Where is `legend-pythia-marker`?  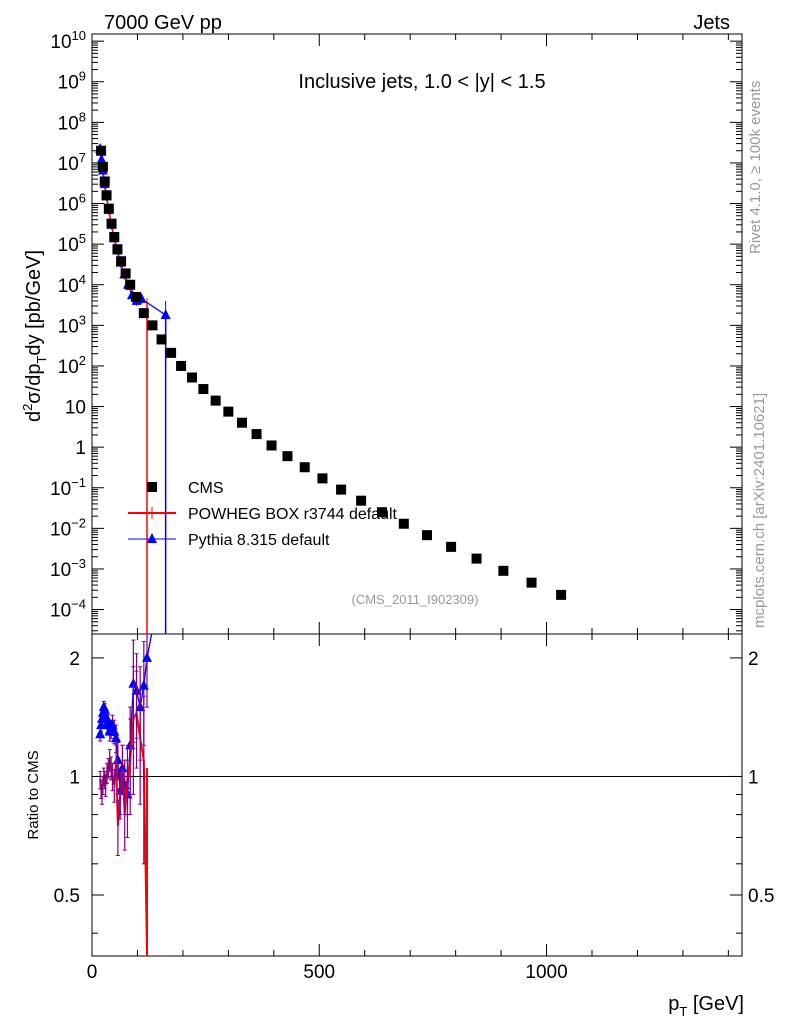
legend-pythia-marker is located at coordinates (152, 538).